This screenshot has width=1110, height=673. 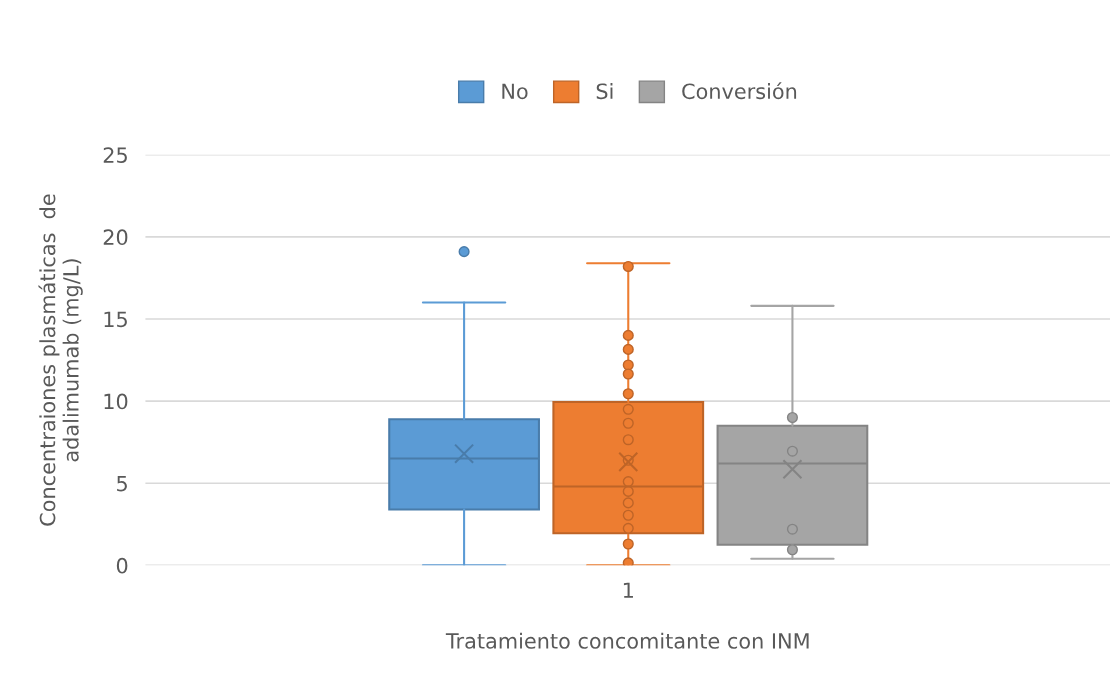 What do you see at coordinates (115, 237) in the screenshot?
I see `y-tick-label: 20` at bounding box center [115, 237].